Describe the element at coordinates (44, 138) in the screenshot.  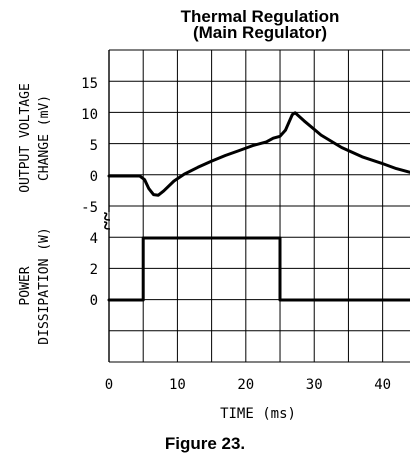
I see `voltage-ylabel-line2: CHANGE (mV)` at that location.